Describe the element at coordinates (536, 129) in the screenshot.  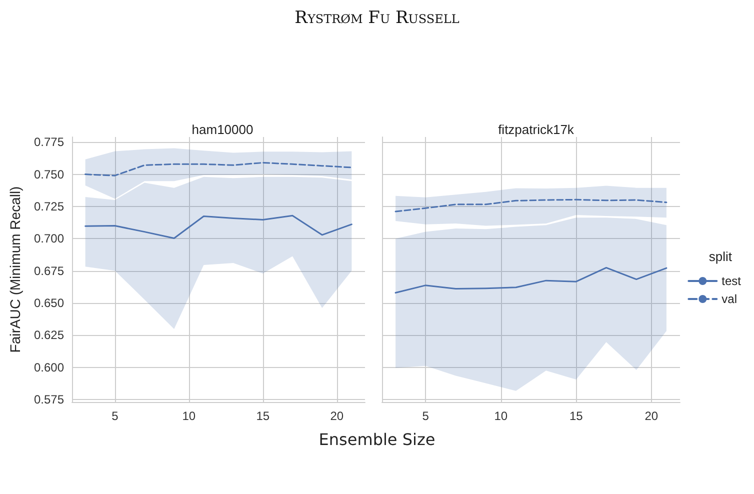
I see `chart-title: fitzpatrick17k` at that location.